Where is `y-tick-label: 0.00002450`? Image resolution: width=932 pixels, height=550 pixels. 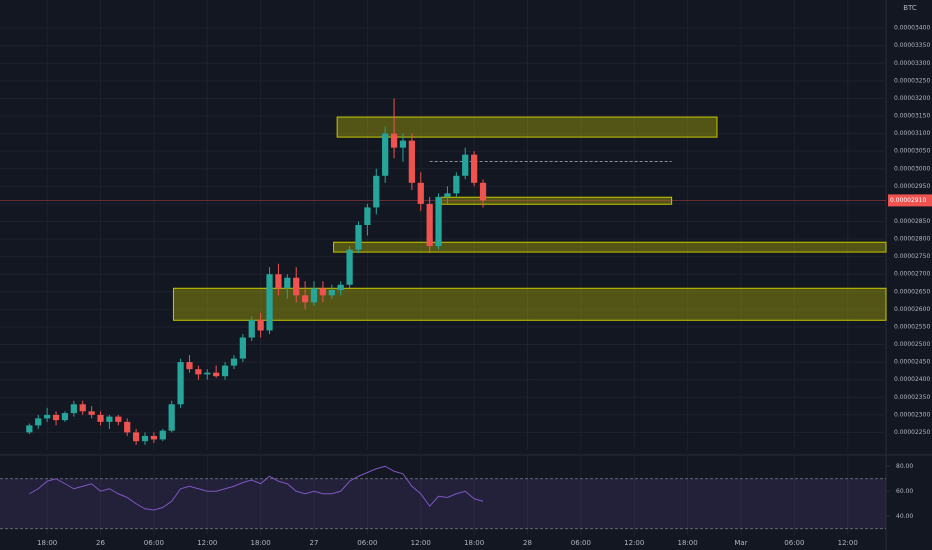 y-tick-label: 0.00002450 is located at coordinates (912, 362).